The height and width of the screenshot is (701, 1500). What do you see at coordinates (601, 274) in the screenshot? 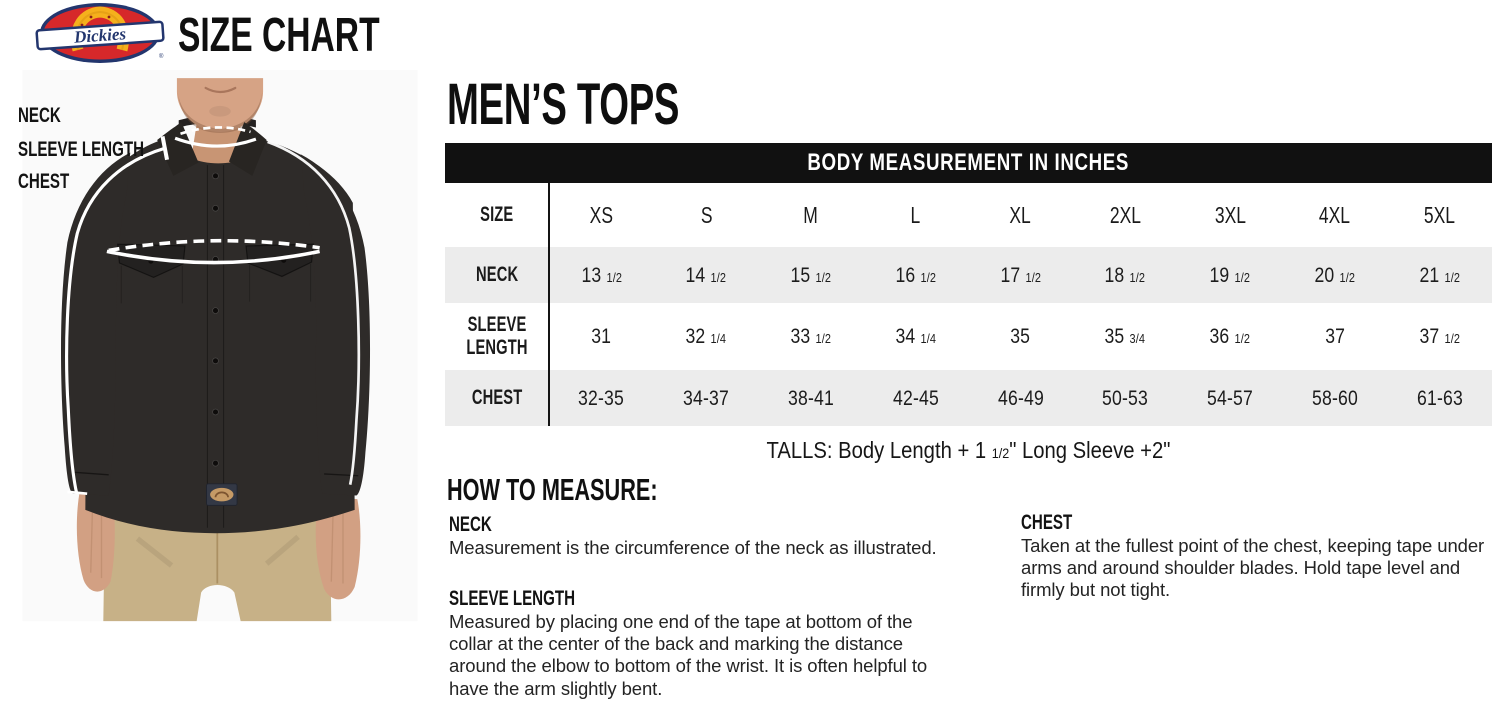
I see `table-cell: 13 1/2` at bounding box center [601, 274].